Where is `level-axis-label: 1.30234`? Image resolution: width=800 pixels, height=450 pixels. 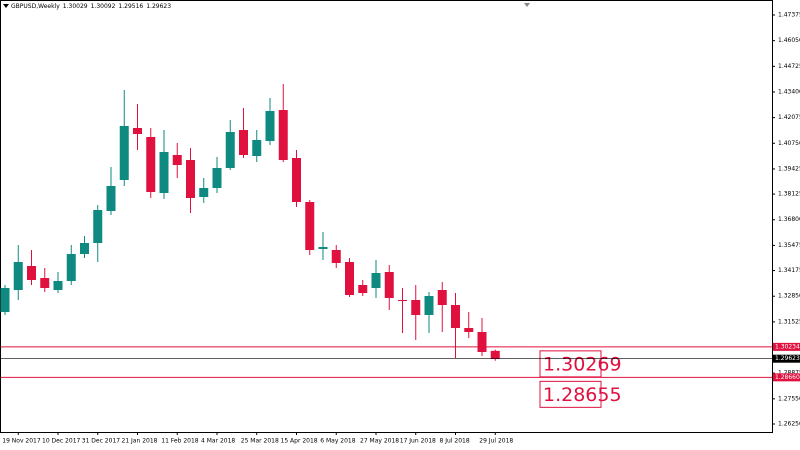
level-axis-label: 1.30234 is located at coordinates (787, 346).